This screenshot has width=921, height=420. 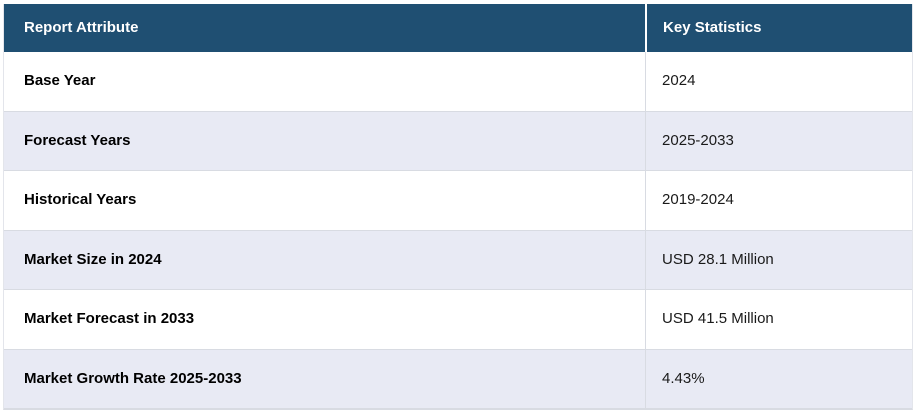 I want to click on table-row: Market Forecast in 2033 USD 41.5 Million, so click(x=458, y=320).